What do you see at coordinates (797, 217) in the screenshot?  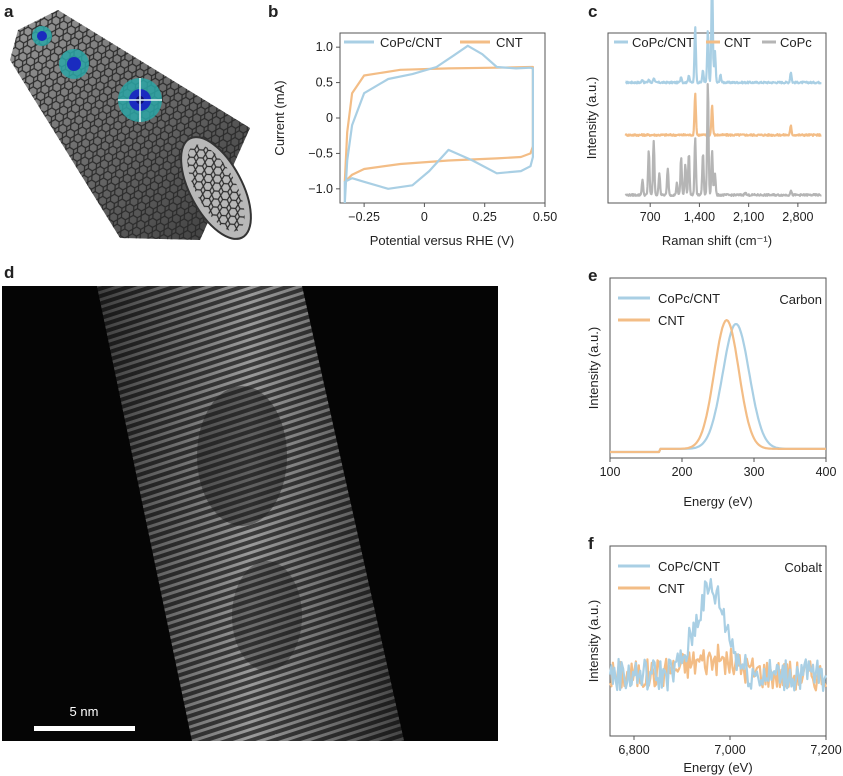 I see `x-tick-label: 2,800` at bounding box center [797, 217].